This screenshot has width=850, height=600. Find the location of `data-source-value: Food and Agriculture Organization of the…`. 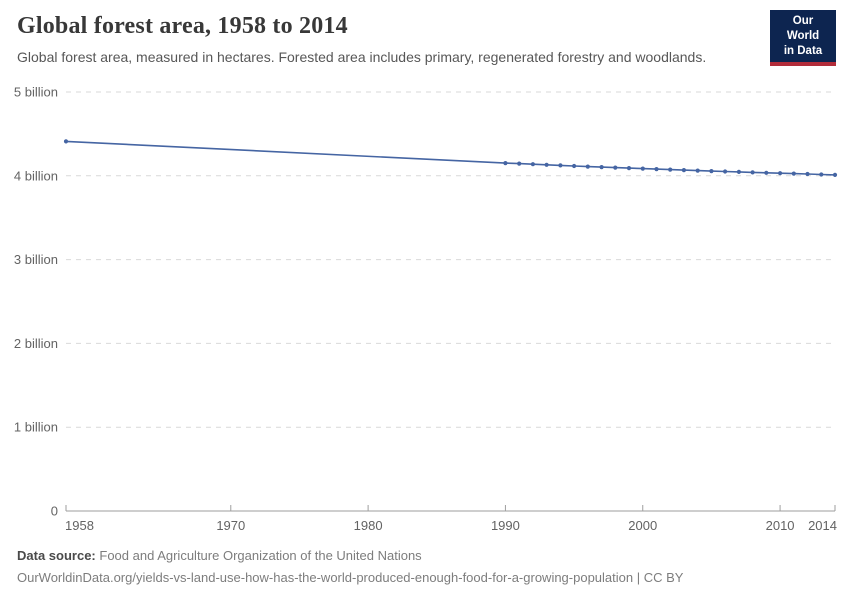

data-source-value: Food and Agriculture Organization of the… is located at coordinates (260, 555).